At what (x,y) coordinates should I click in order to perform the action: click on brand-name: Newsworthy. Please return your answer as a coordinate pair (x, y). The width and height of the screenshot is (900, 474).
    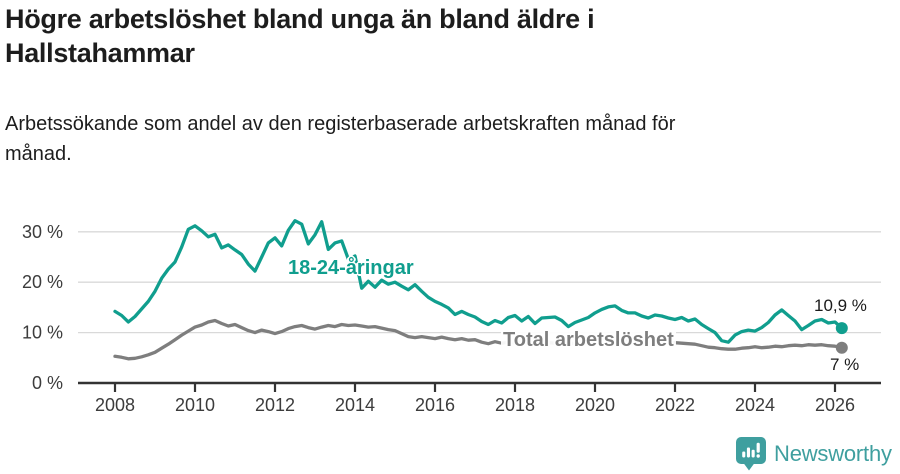
    Looking at the image, I should click on (833, 453).